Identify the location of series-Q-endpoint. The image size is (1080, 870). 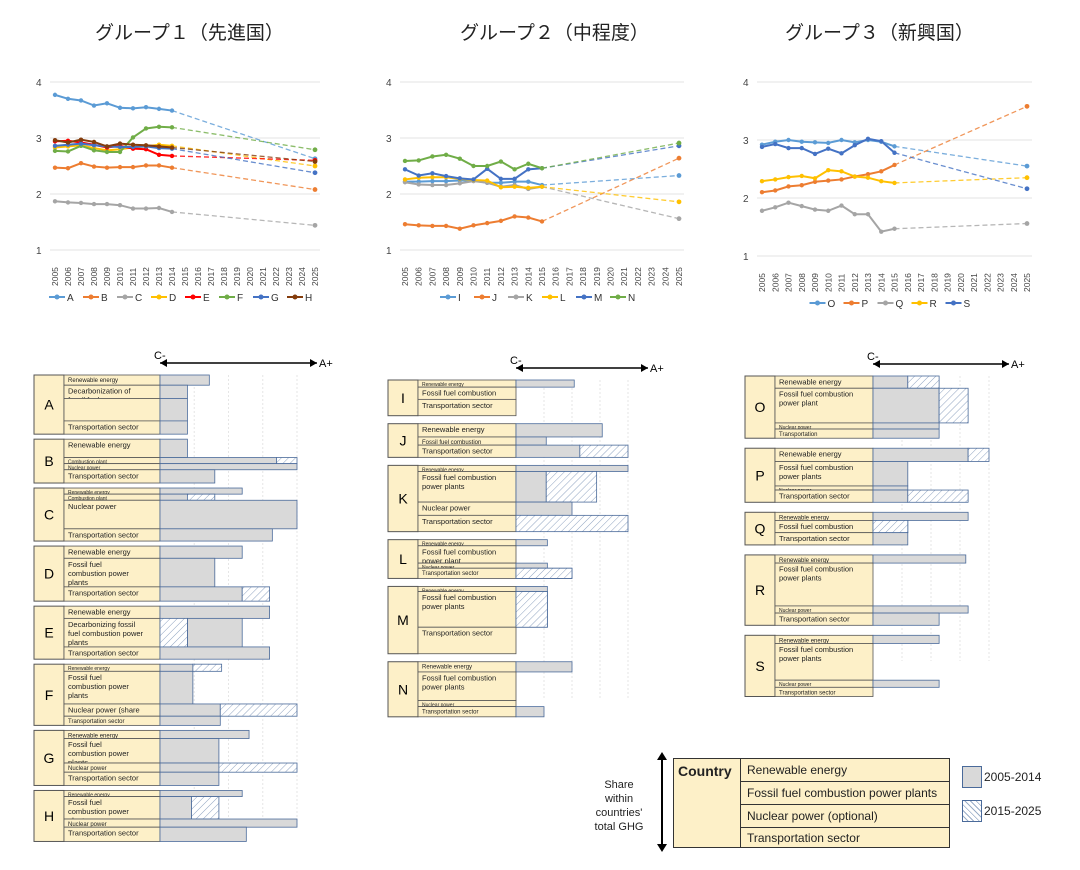
(1027, 223).